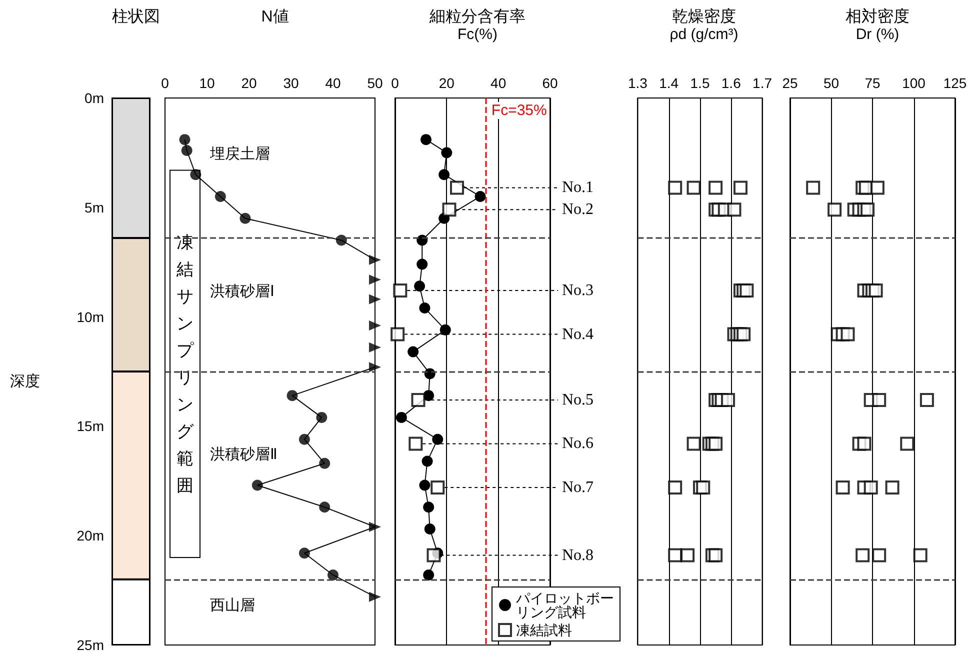 The width and height of the screenshot is (975, 656). Describe the element at coordinates (578, 187) in the screenshot. I see `annotation: No.1` at that location.